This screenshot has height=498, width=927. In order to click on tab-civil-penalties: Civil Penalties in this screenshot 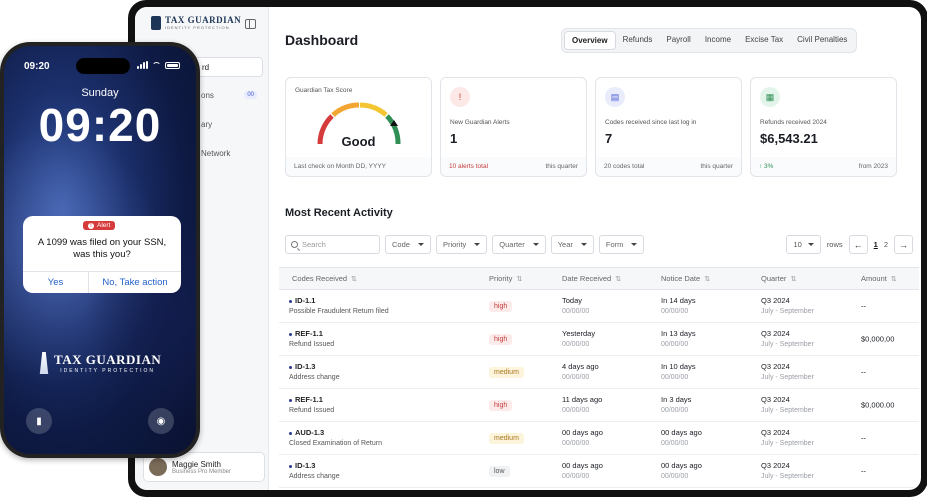, I will do `click(822, 39)`.